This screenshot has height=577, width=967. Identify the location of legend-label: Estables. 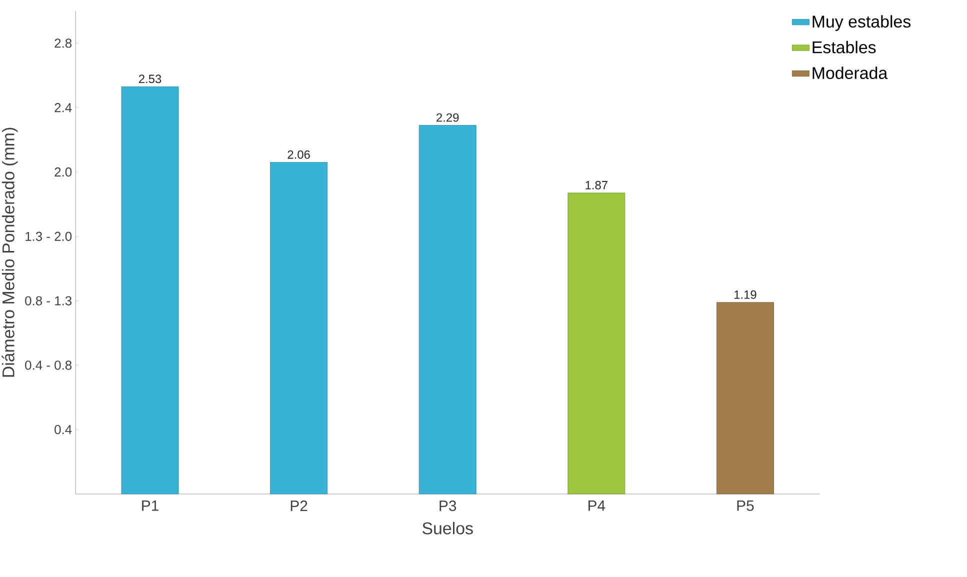
(844, 47).